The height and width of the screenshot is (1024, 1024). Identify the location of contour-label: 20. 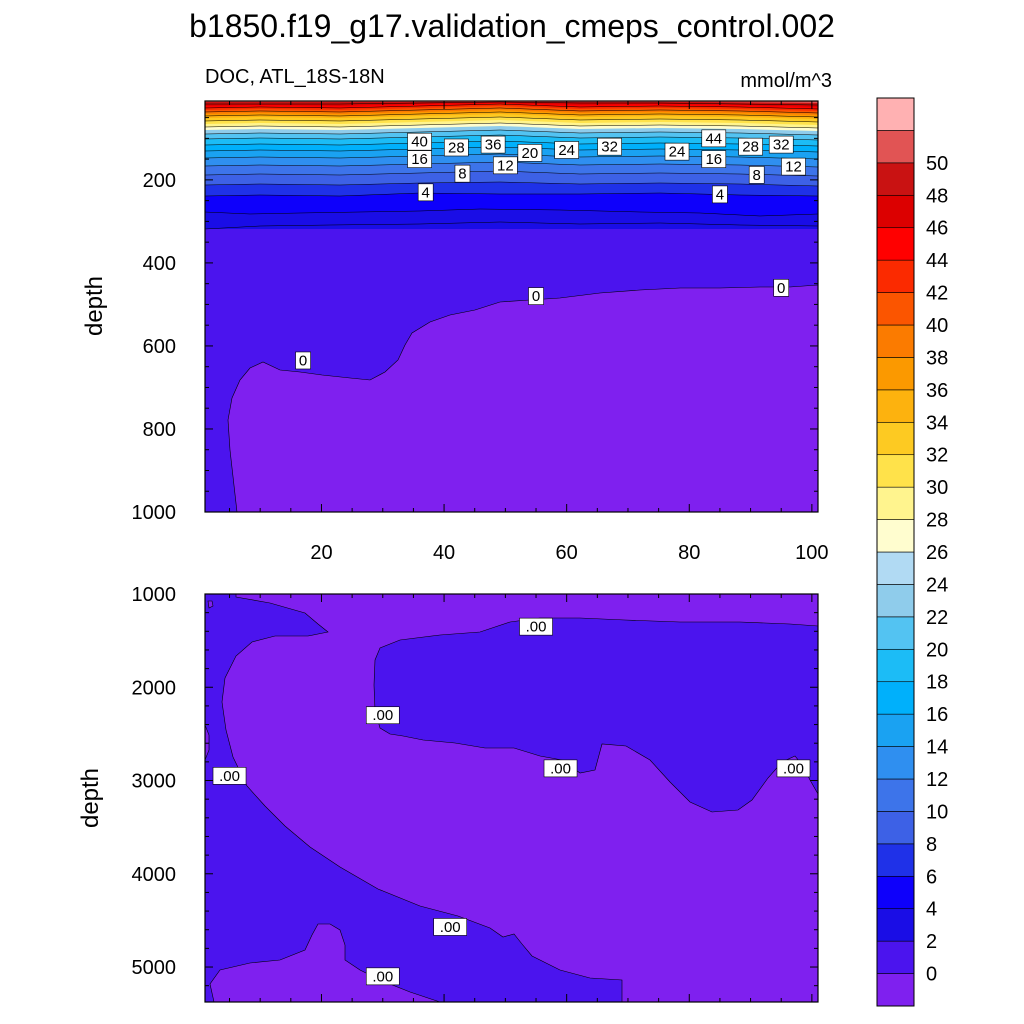
(530, 153).